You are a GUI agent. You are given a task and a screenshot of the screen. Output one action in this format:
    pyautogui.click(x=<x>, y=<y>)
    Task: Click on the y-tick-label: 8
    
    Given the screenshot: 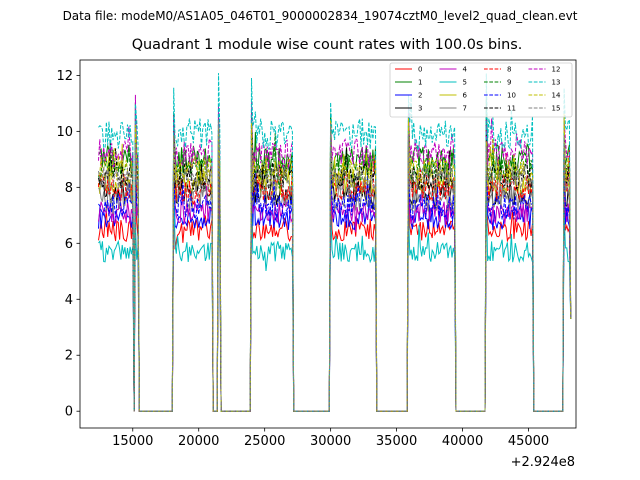 What is the action you would take?
    pyautogui.click(x=69, y=188)
    